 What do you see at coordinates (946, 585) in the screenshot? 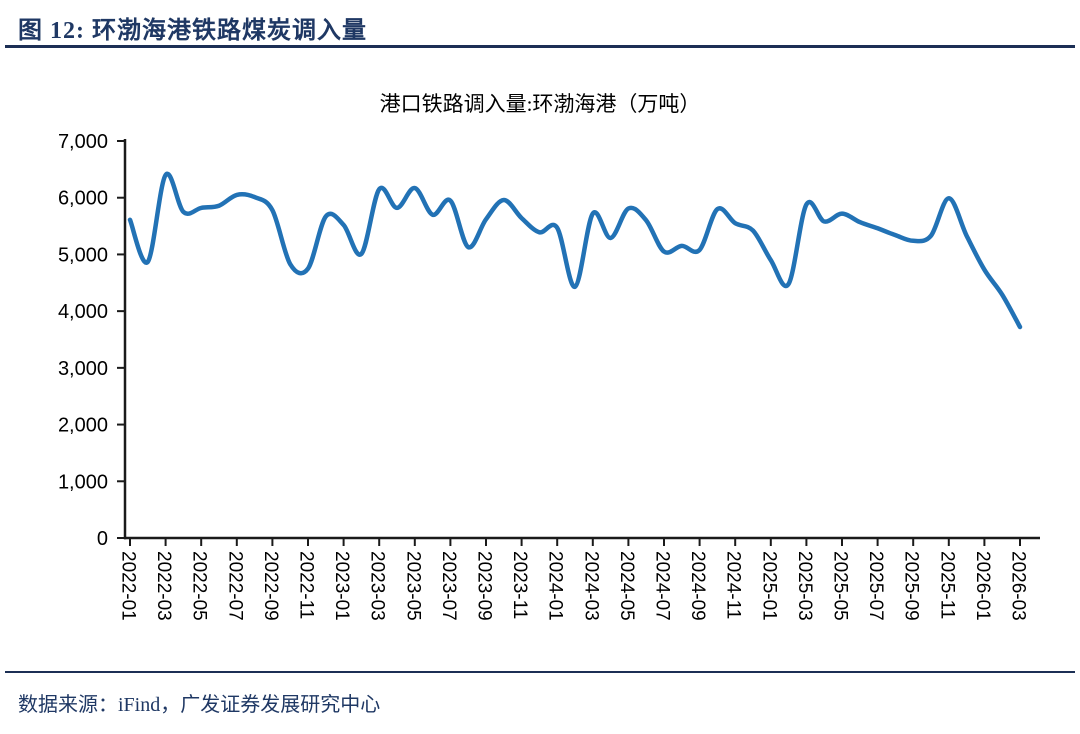
I see `x-tick-label: 2025-11` at bounding box center [946, 585].